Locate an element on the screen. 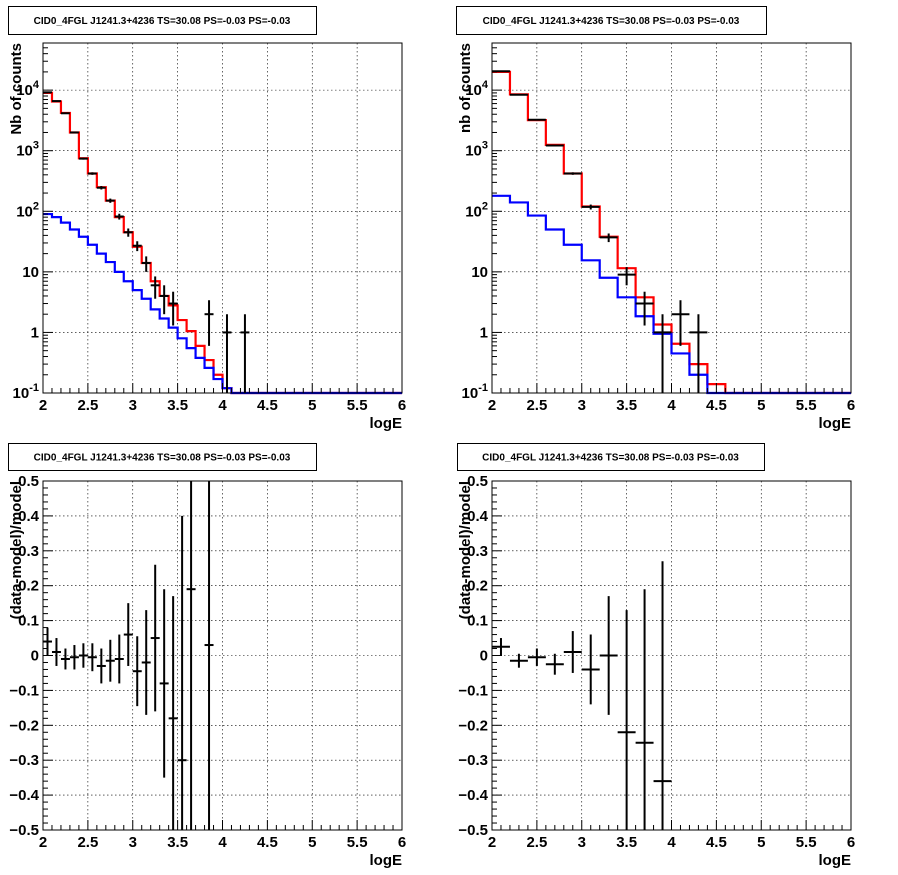  x-ticks is located at coordinates (671, 388).